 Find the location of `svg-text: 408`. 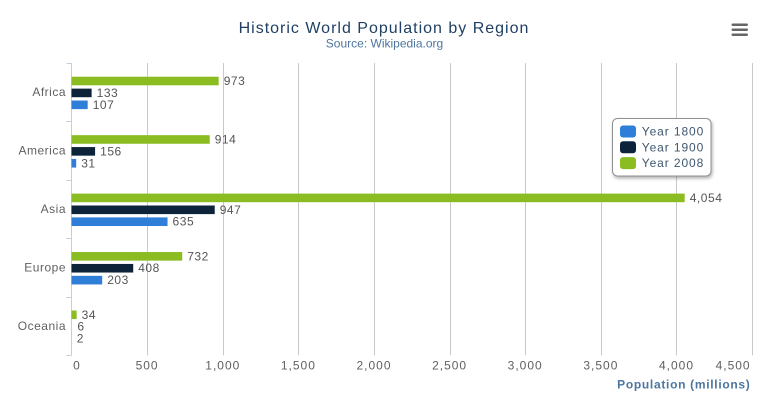

svg-text: 408 is located at coordinates (149, 268).